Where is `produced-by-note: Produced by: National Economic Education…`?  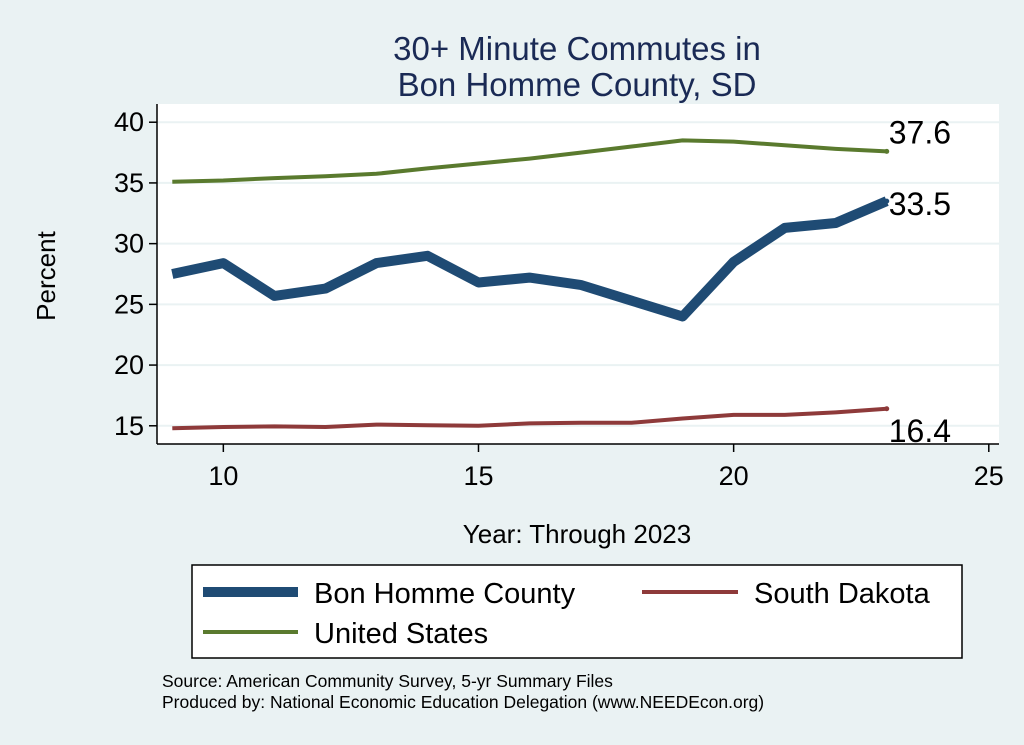
produced-by-note: Produced by: National Economic Education… is located at coordinates (463, 702).